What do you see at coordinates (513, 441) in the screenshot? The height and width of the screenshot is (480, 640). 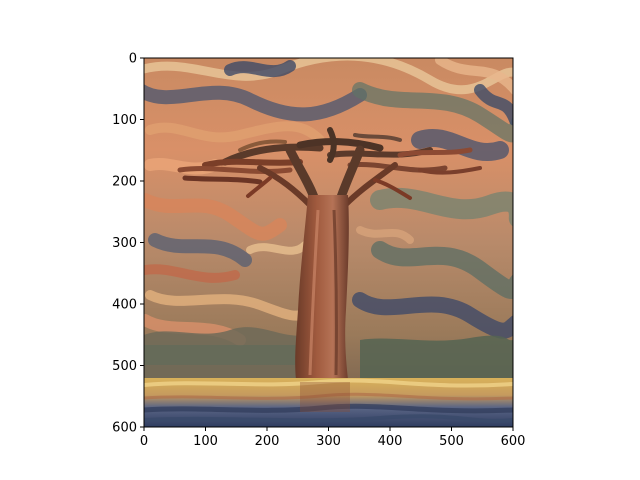 I see `x-tick-label: 600` at bounding box center [513, 441].